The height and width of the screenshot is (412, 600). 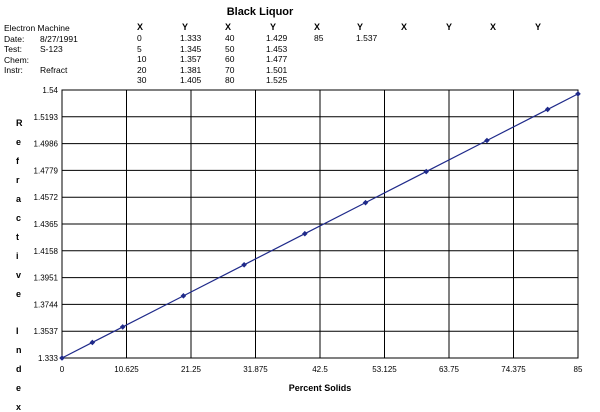 What do you see at coordinates (260, 12) in the screenshot?
I see `chart-title: Black Liquor` at bounding box center [260, 12].